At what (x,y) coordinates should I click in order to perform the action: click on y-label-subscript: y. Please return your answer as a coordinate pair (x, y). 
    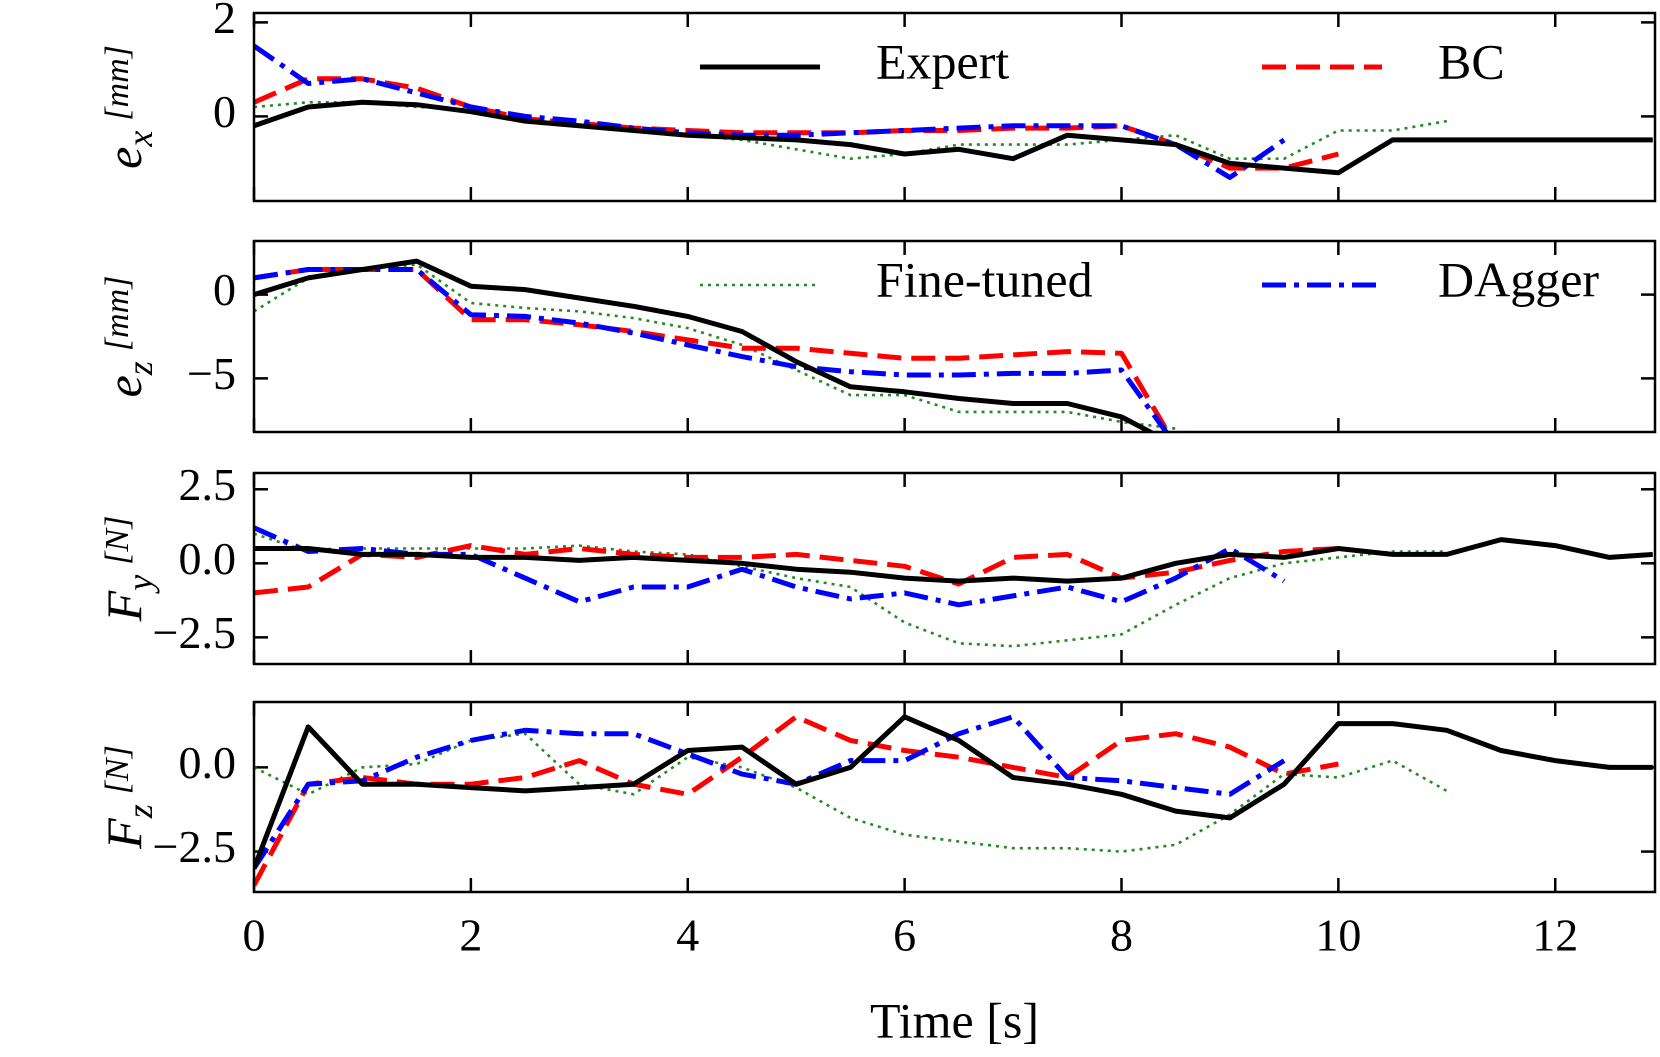
    Looking at the image, I should click on (140, 584).